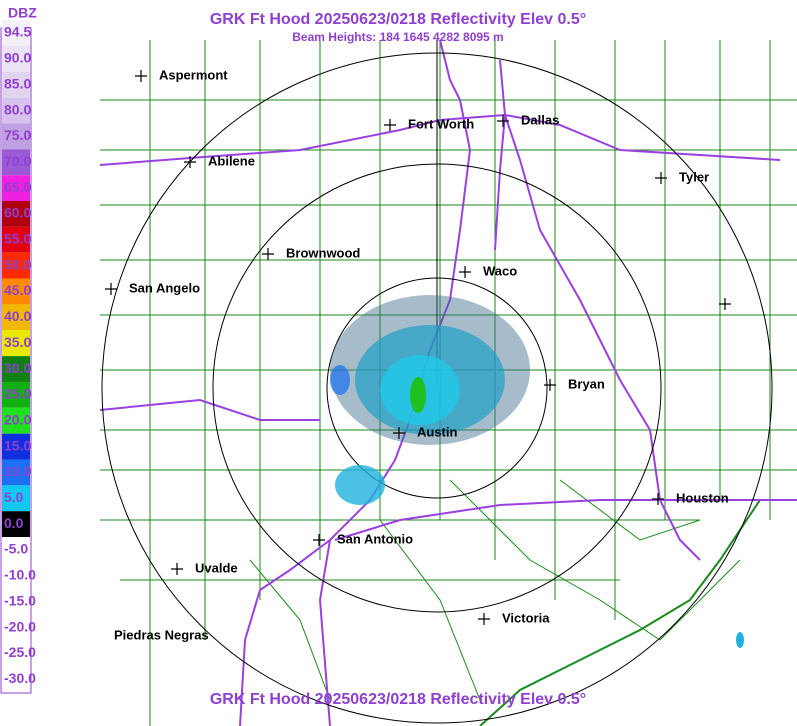  Describe the element at coordinates (164, 287) in the screenshot. I see `city-label: San Angelo` at that location.